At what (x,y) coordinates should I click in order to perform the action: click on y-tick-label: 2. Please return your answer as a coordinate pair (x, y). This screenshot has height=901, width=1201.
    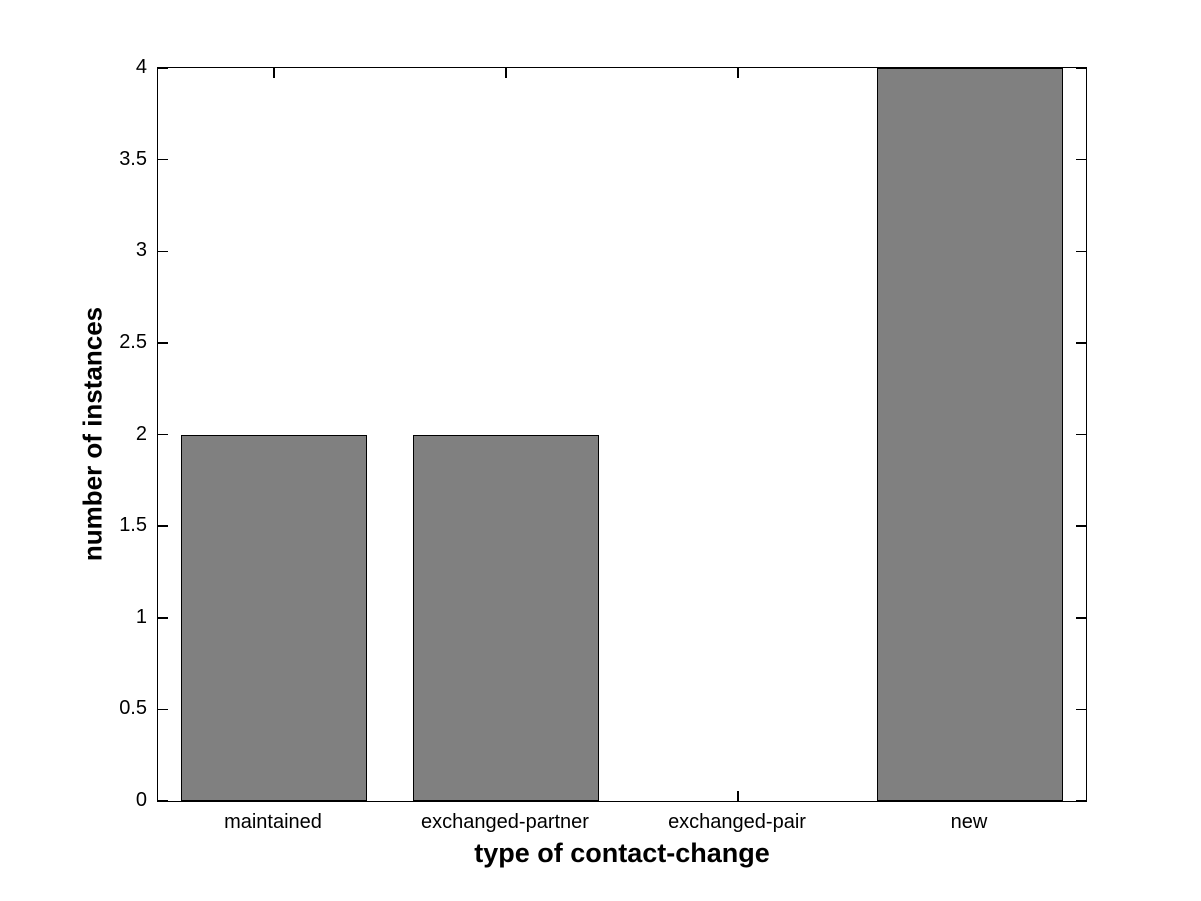
    Looking at the image, I should click on (141, 433).